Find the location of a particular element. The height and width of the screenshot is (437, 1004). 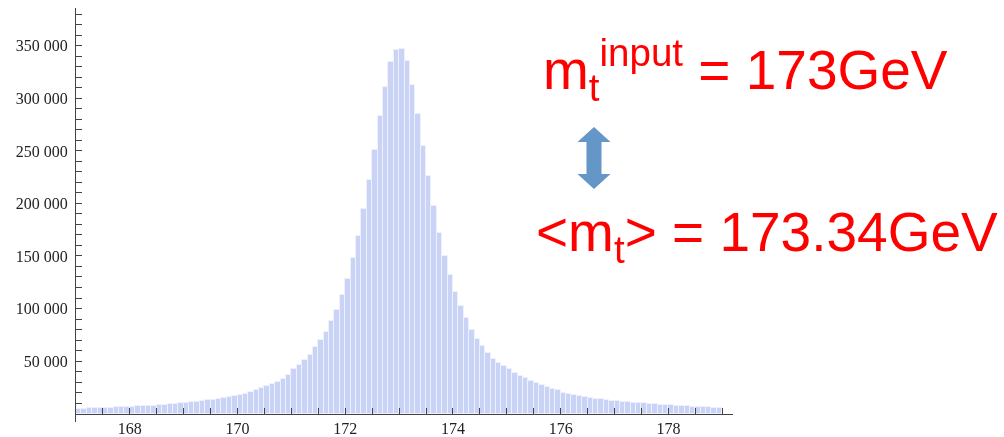

y-tick-label: 100 000 is located at coordinates (41, 309).